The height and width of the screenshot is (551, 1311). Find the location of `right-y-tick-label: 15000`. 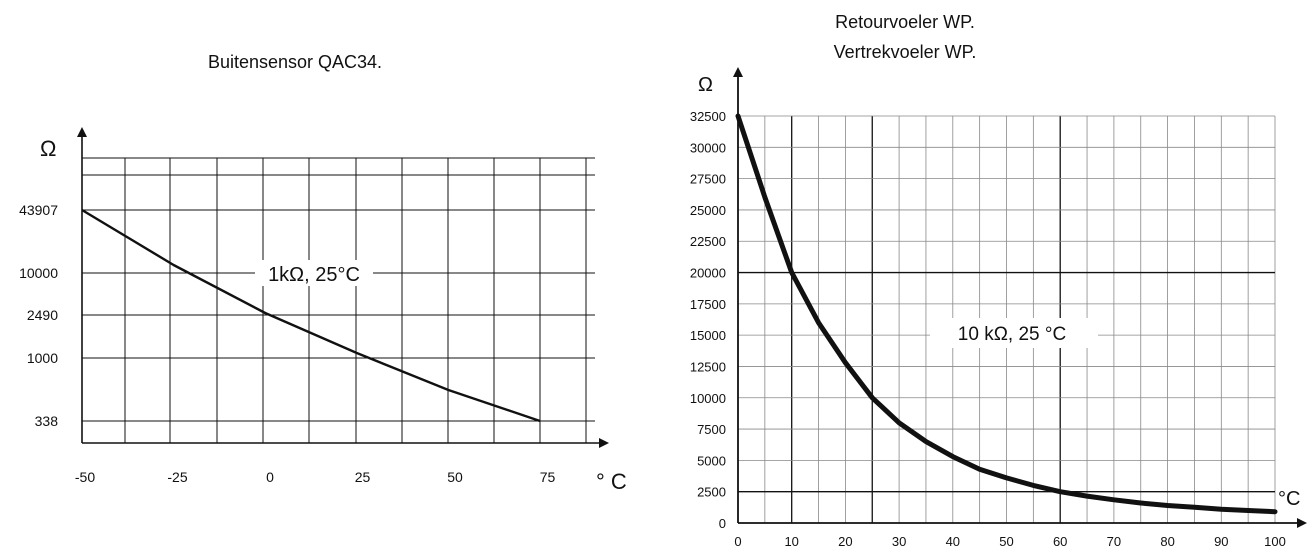

right-y-tick-label: 15000 is located at coordinates (708, 335).